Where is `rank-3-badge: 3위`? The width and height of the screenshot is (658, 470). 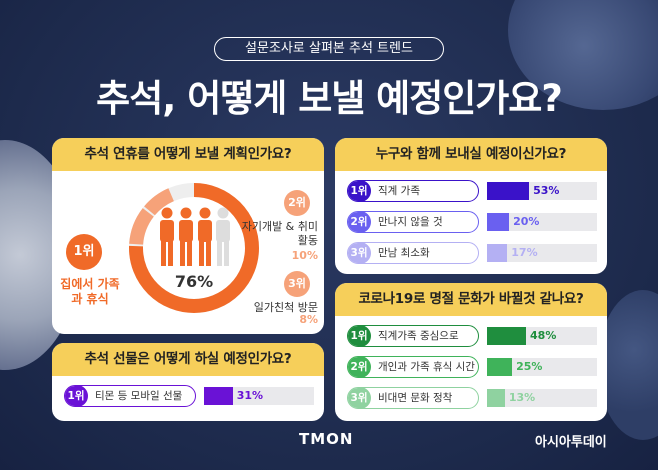
rank-3-badge: 3위 is located at coordinates (297, 284).